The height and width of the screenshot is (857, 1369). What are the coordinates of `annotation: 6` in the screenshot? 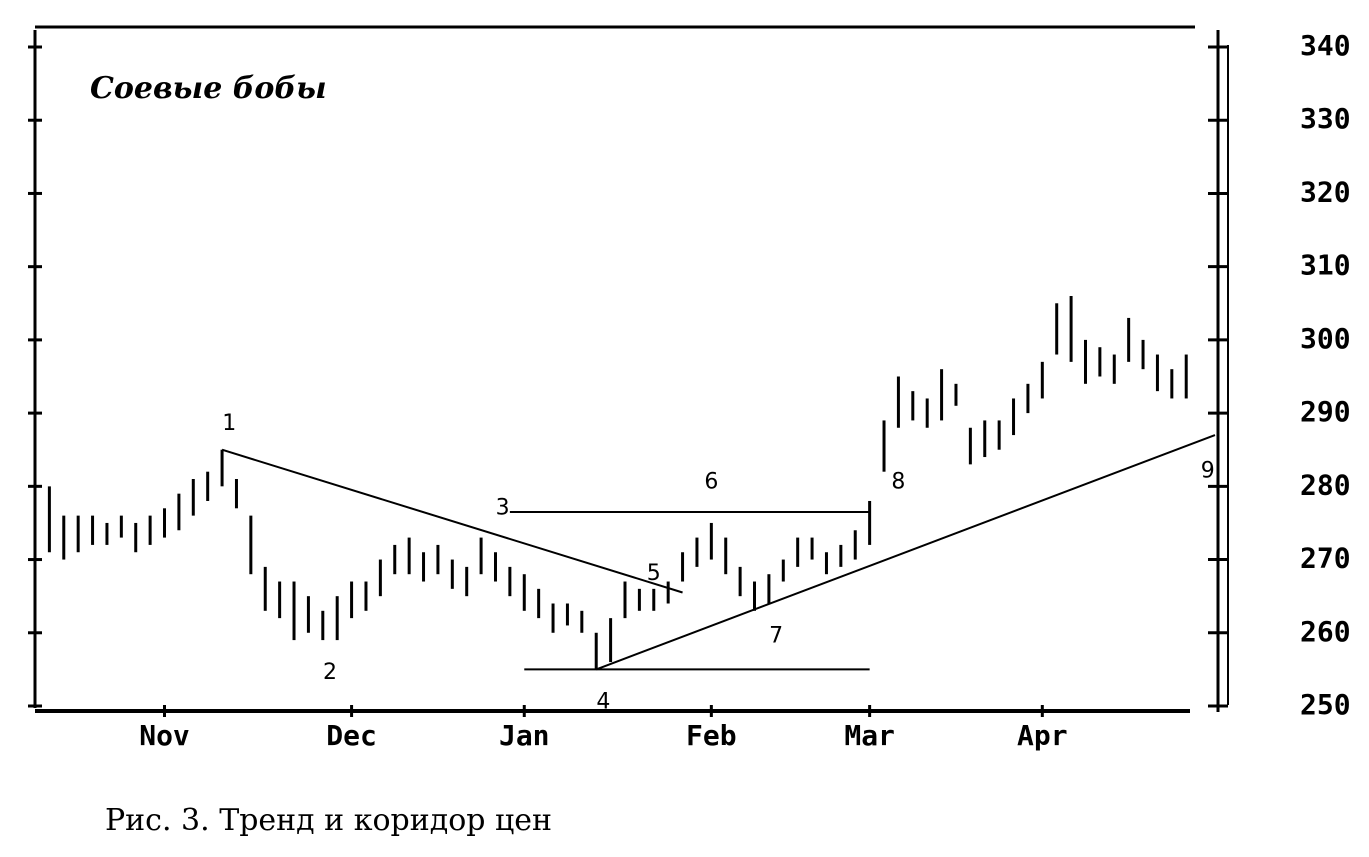 It's located at (711, 482).